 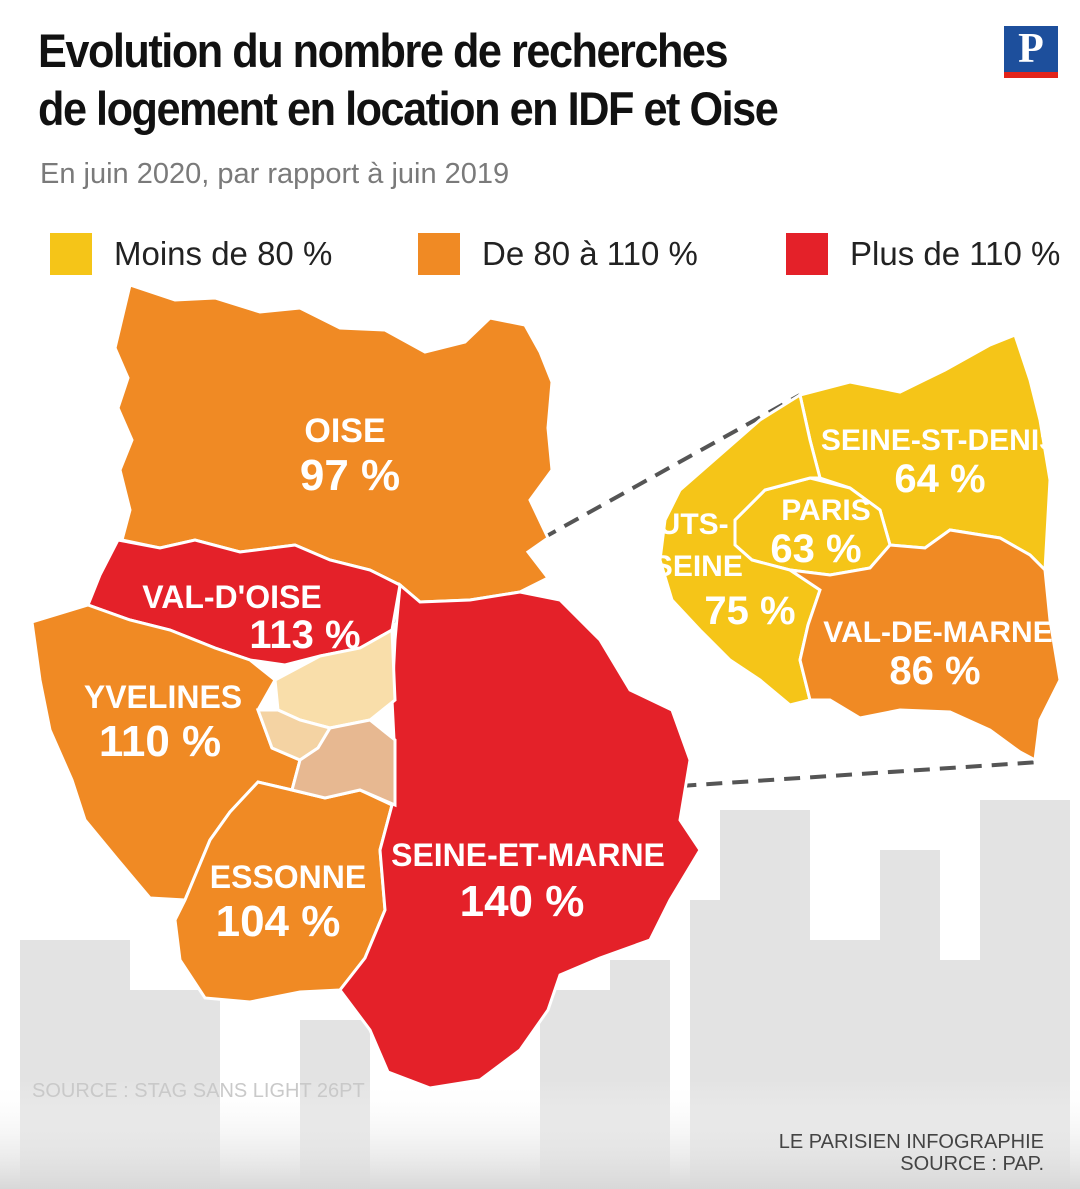 I want to click on le-parisien-logo: P, so click(x=1031, y=52).